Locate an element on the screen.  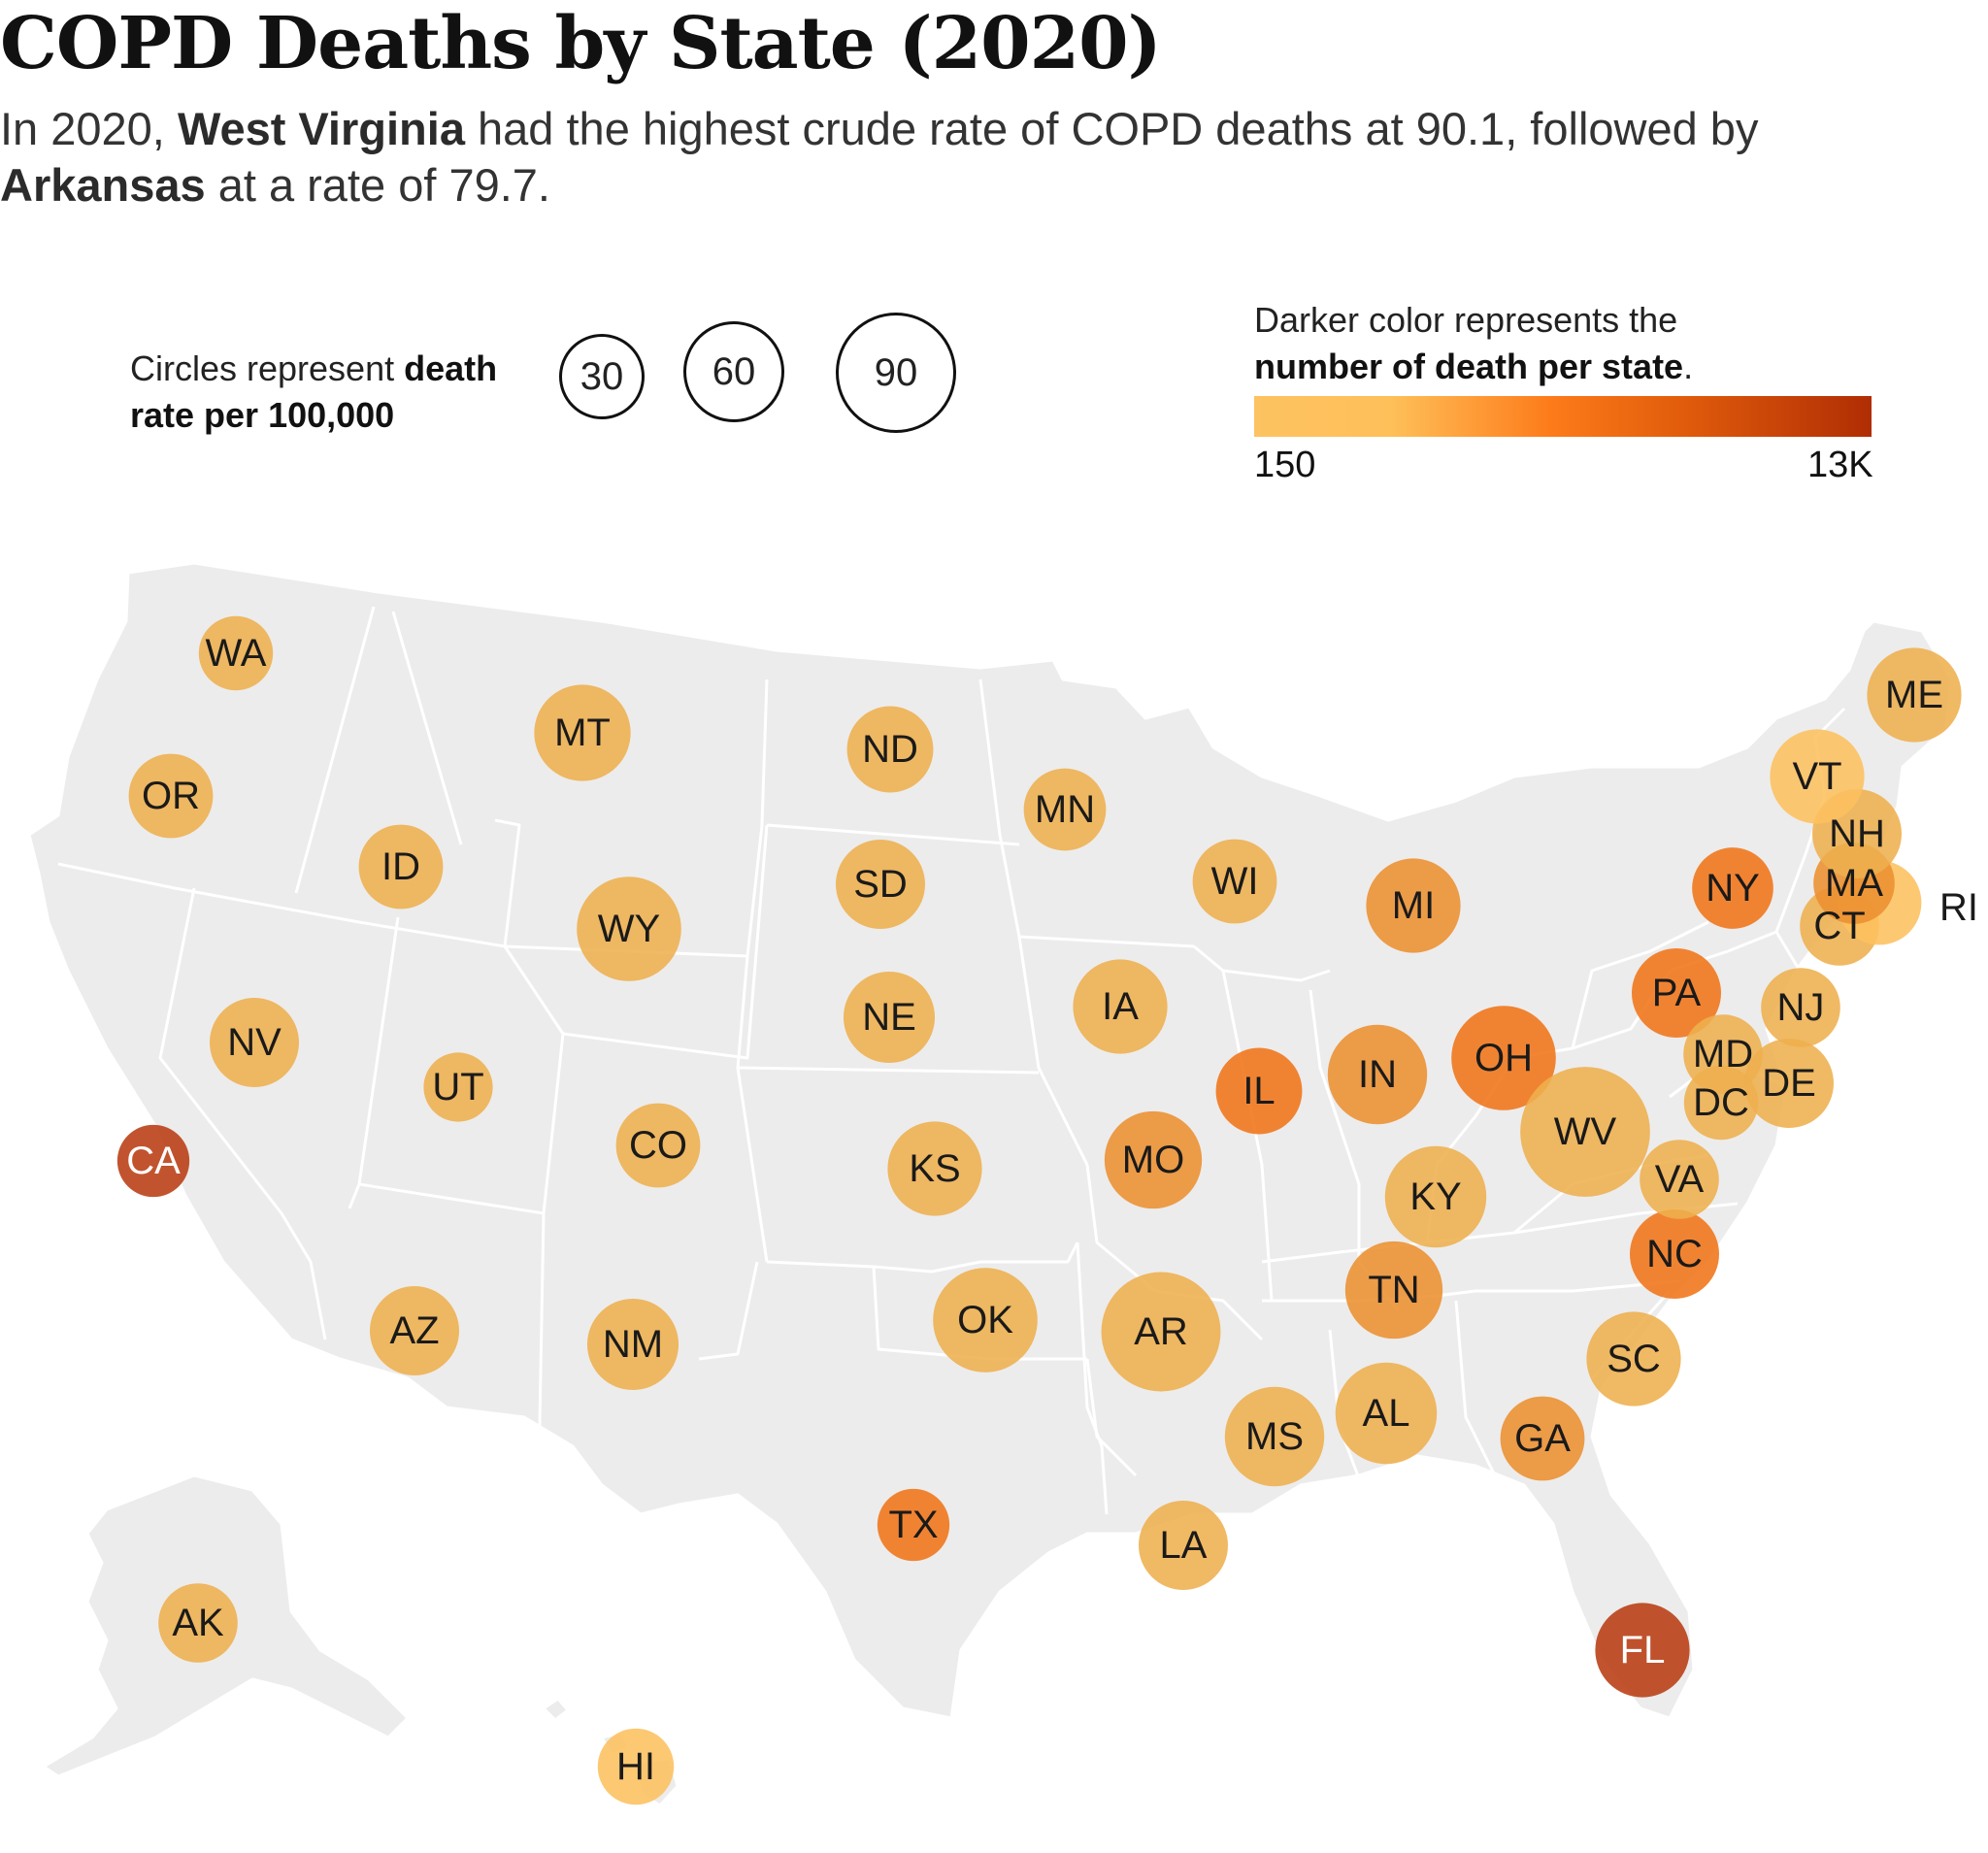
subtitle-text-1: In 2020, is located at coordinates (89, 129).